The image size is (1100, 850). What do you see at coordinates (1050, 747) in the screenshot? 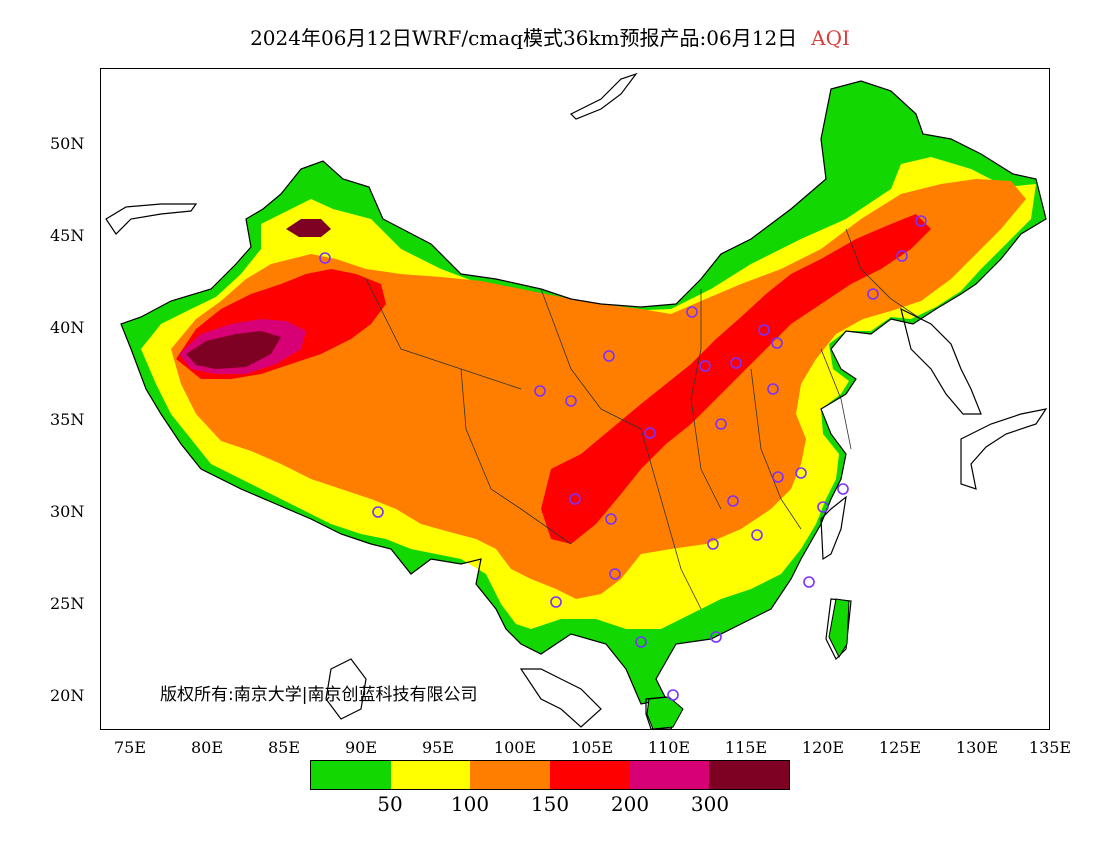
I see `lon-label: 135E` at bounding box center [1050, 747].